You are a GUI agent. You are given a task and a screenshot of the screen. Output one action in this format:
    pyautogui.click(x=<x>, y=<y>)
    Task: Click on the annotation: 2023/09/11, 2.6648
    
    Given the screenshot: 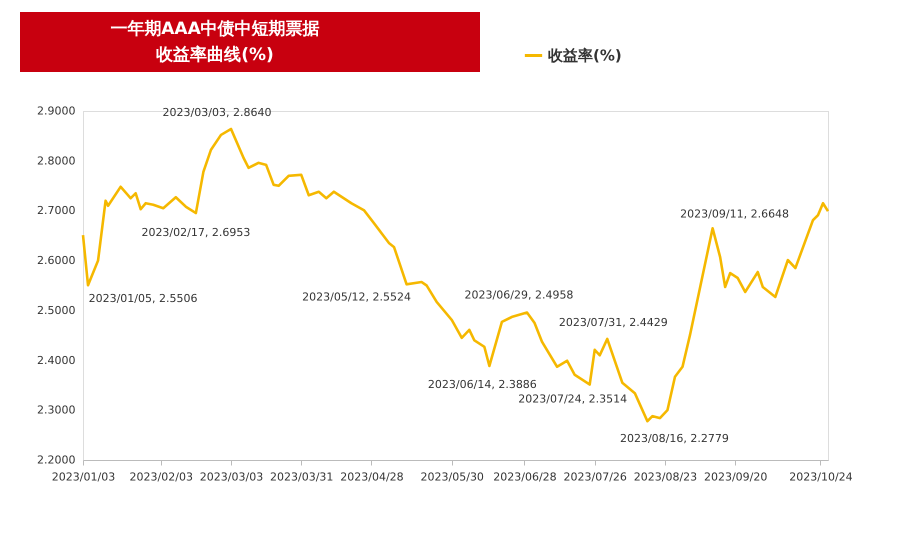 What is the action you would take?
    pyautogui.click(x=735, y=213)
    